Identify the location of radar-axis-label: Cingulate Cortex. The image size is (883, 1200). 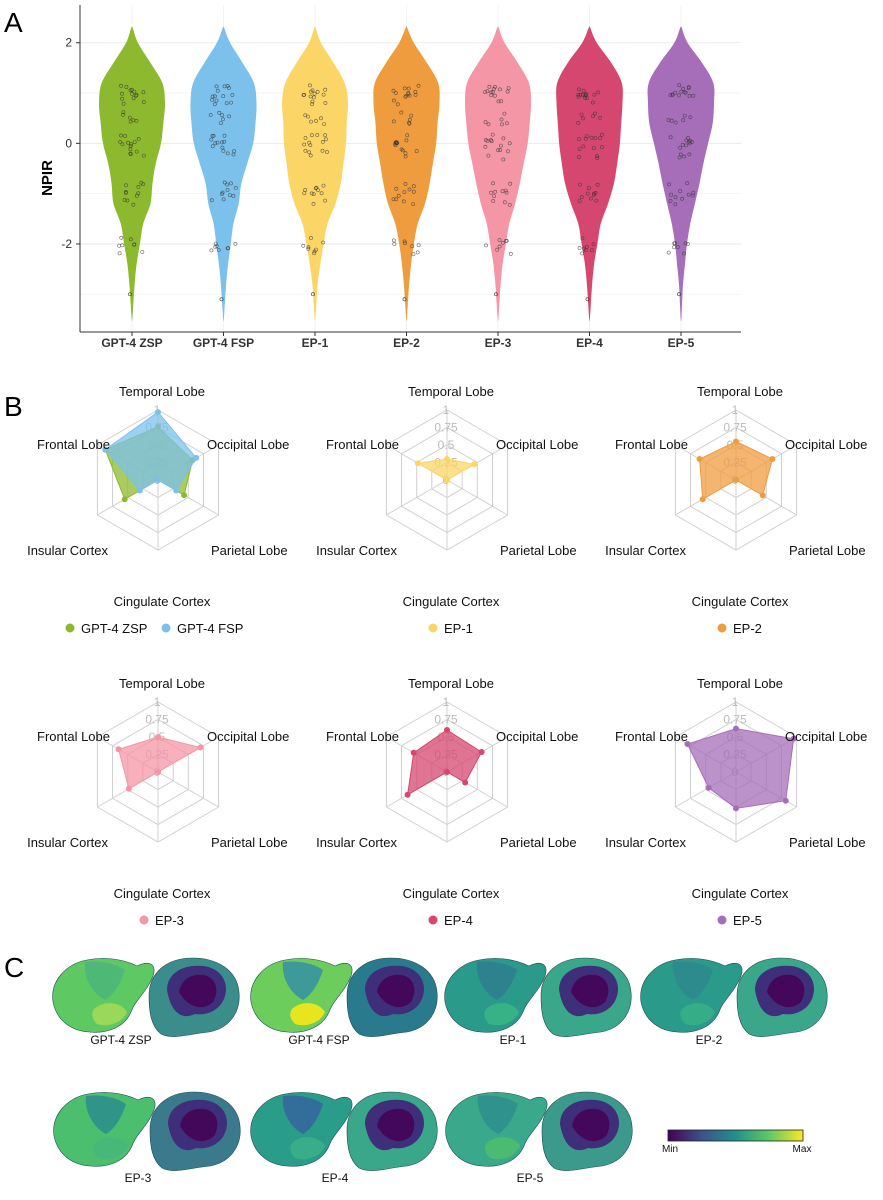
(740, 893).